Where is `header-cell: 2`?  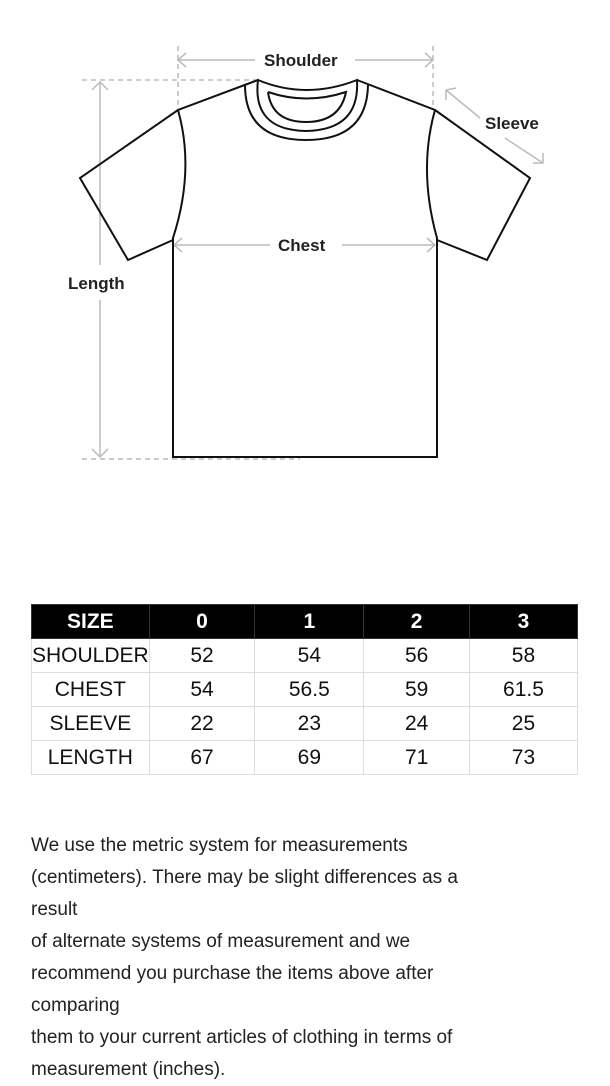
header-cell: 2 is located at coordinates (416, 621).